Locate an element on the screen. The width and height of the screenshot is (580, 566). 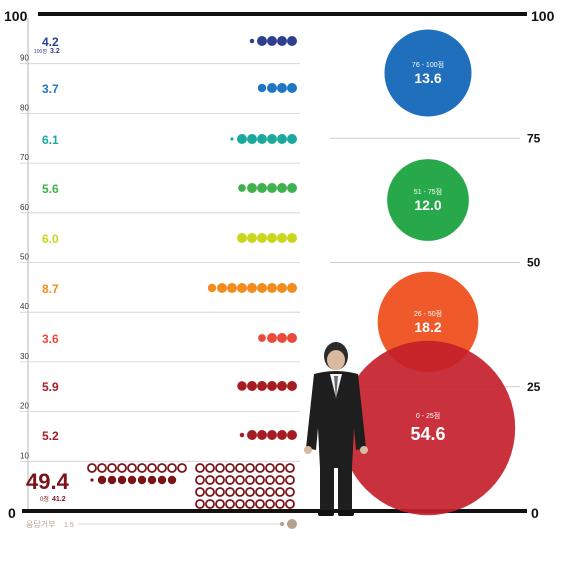
row-sub-value: 41.2 is located at coordinates (59, 499).